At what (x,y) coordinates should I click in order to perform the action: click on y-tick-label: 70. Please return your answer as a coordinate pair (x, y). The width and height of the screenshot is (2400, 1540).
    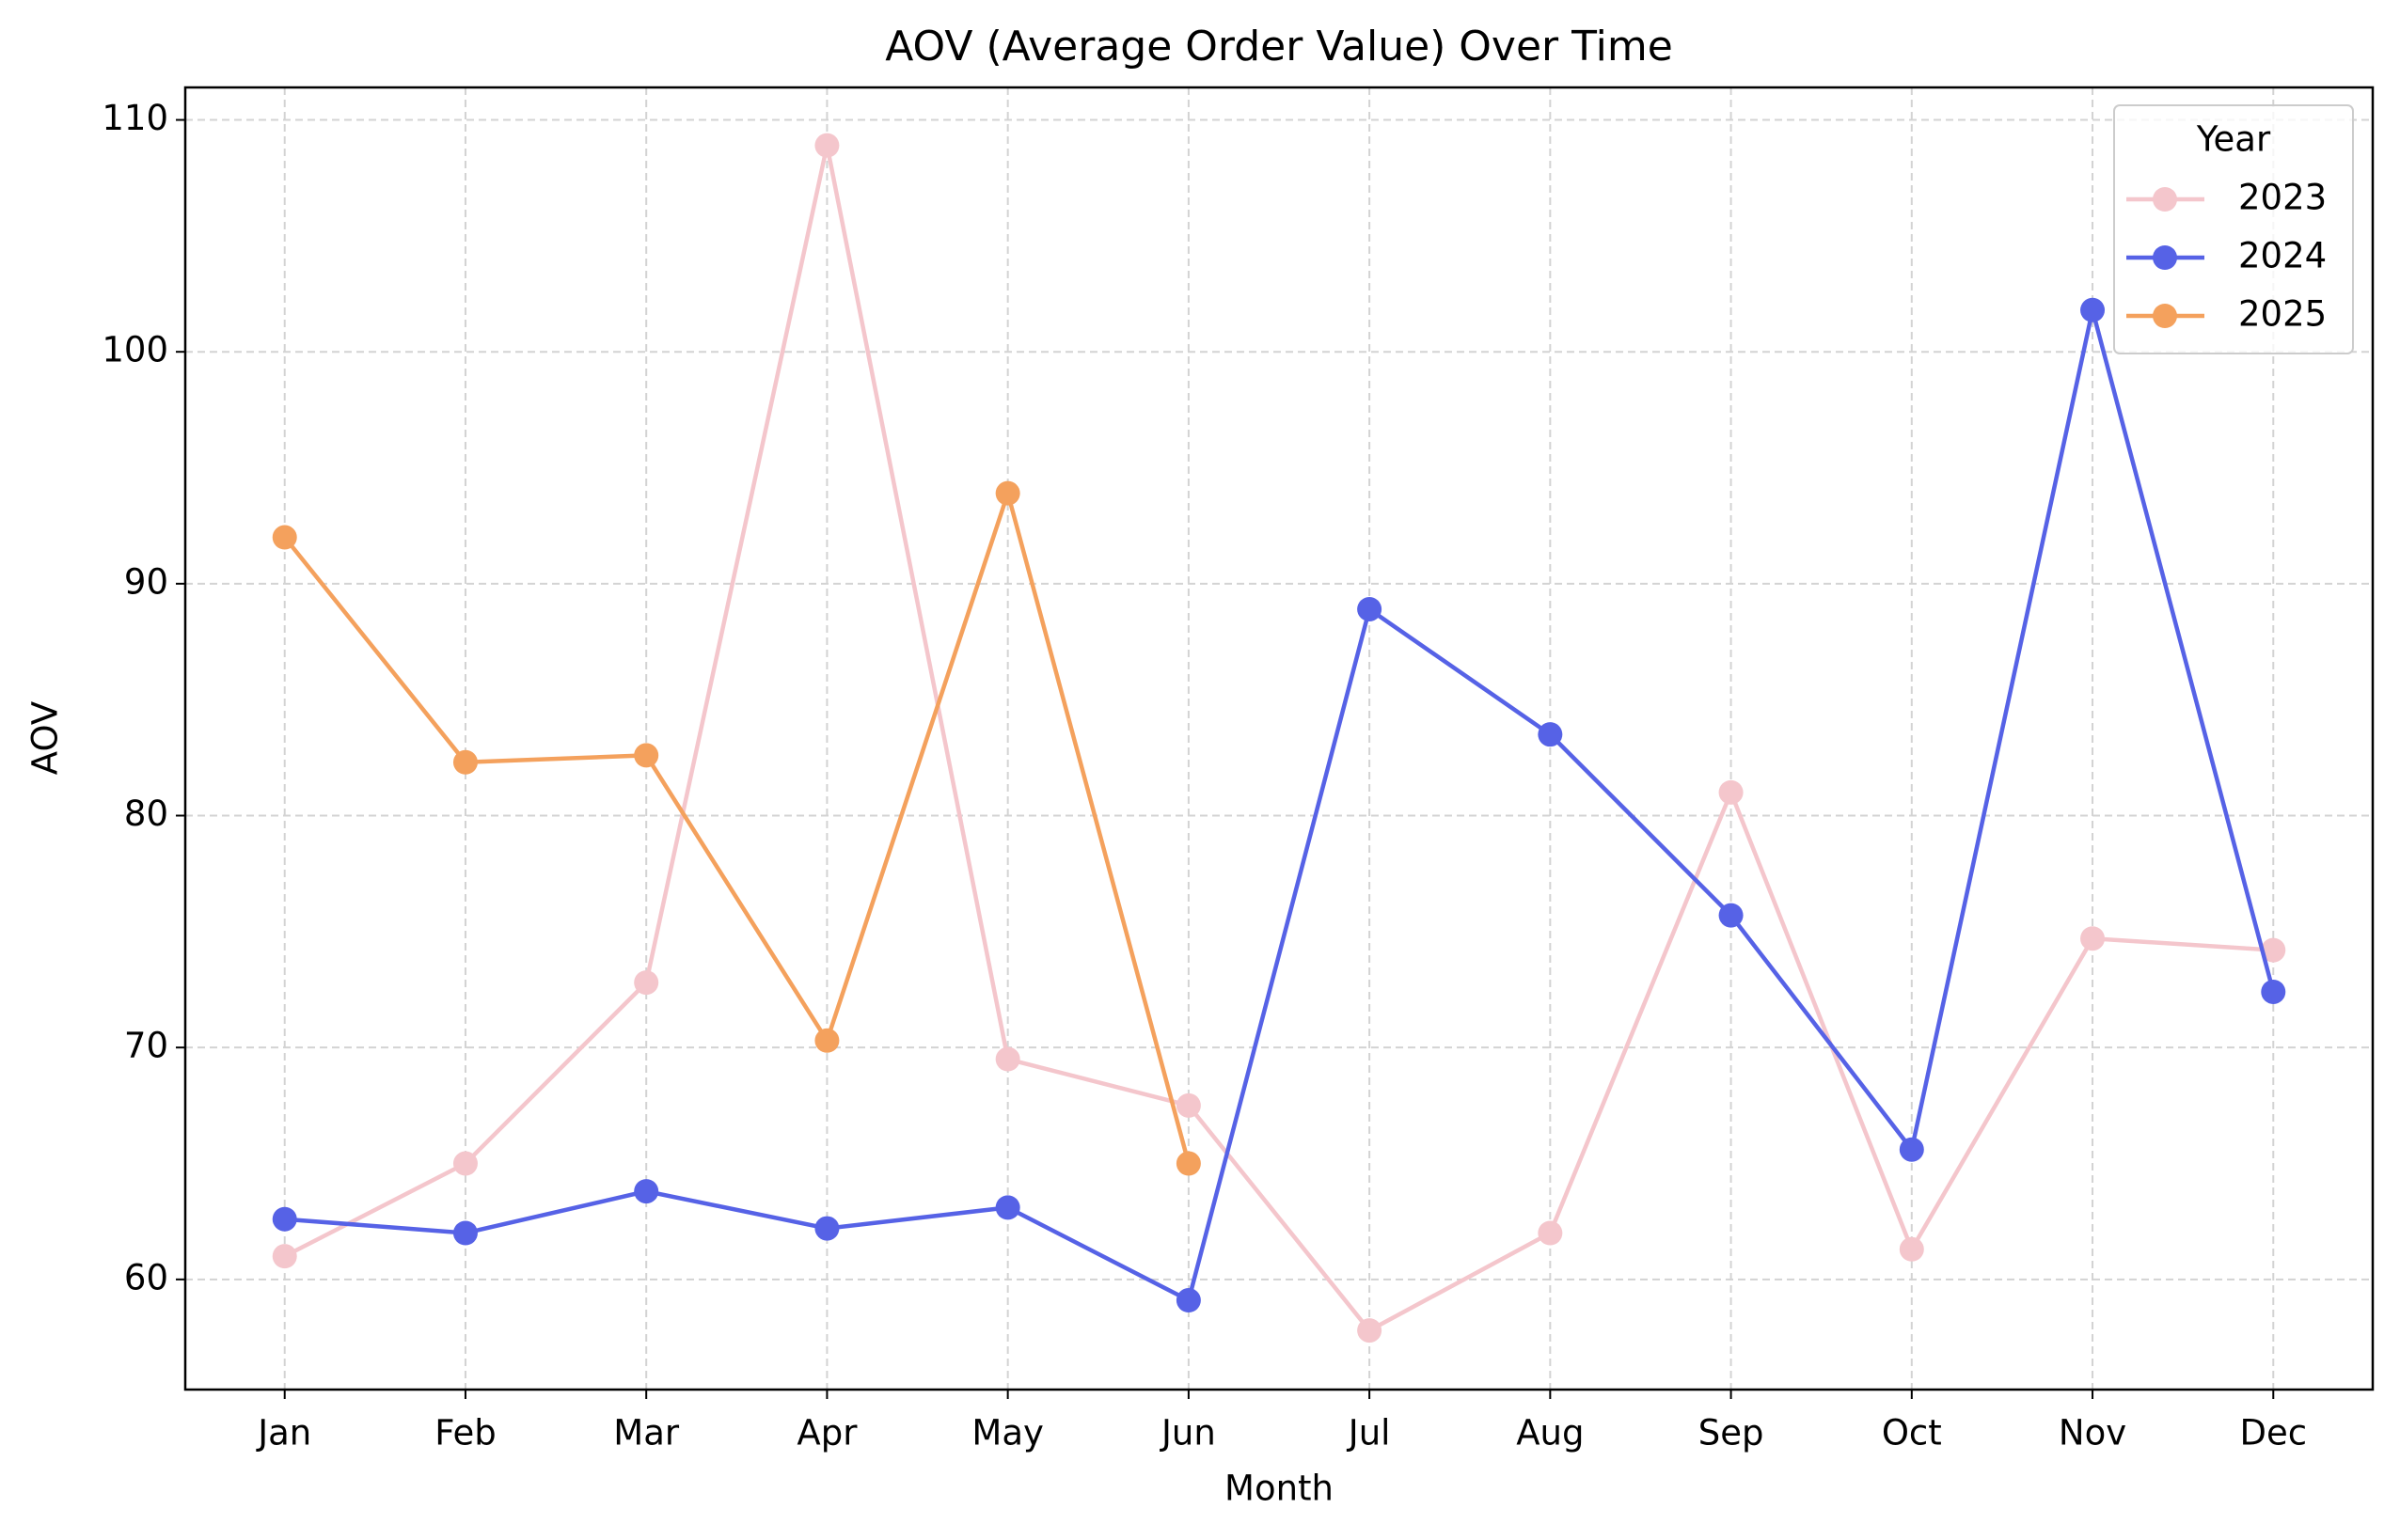
    Looking at the image, I should click on (146, 1046).